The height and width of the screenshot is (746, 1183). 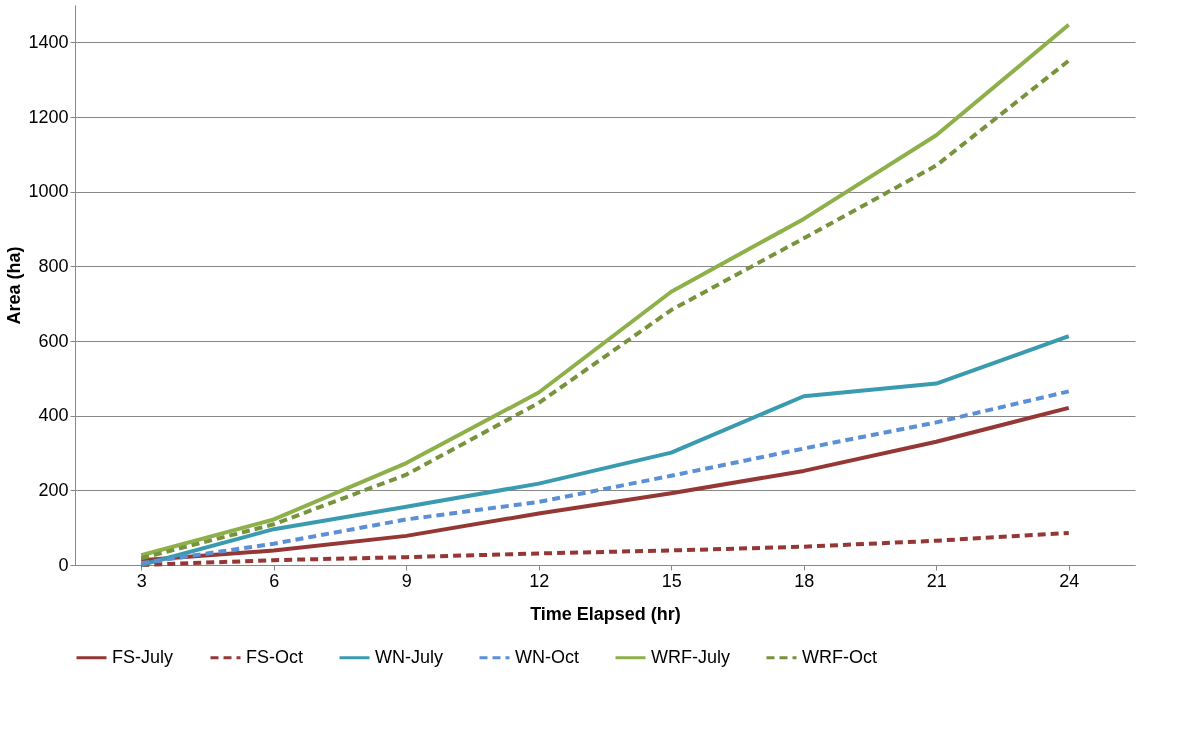 What do you see at coordinates (48, 41) in the screenshot?
I see `y-tick-label: 1400` at bounding box center [48, 41].